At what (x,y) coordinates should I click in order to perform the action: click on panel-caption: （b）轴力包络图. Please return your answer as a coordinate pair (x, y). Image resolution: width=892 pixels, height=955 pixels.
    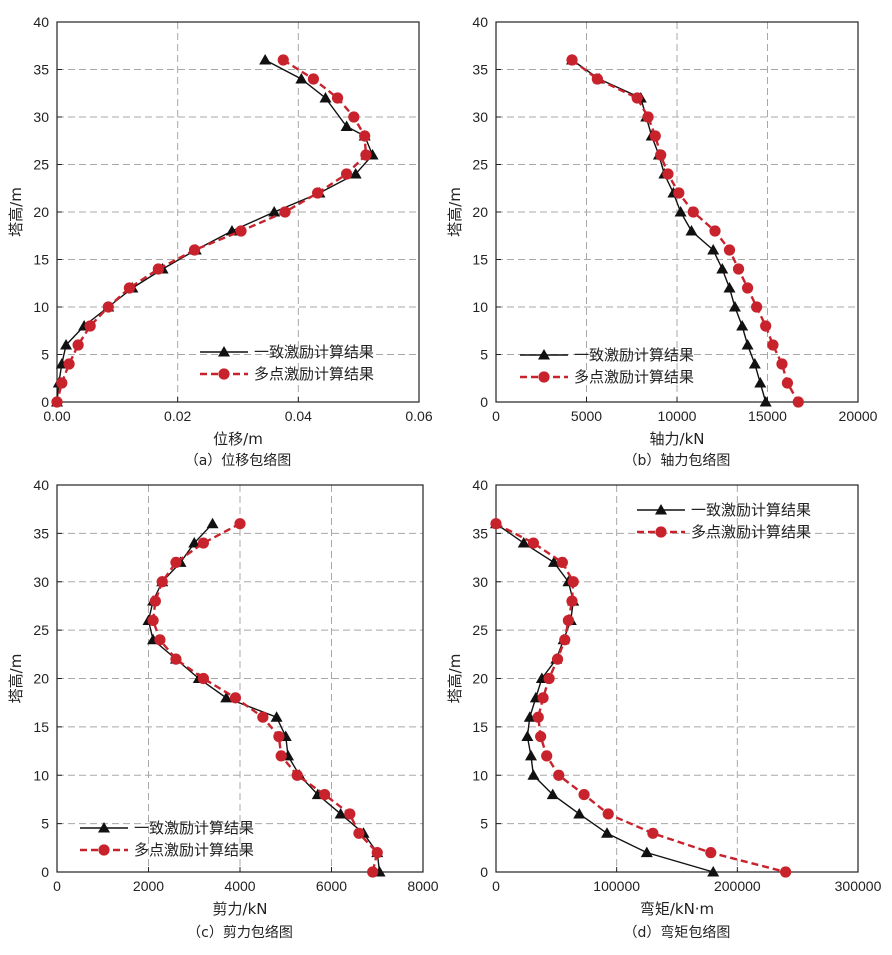
    Looking at the image, I should click on (677, 461).